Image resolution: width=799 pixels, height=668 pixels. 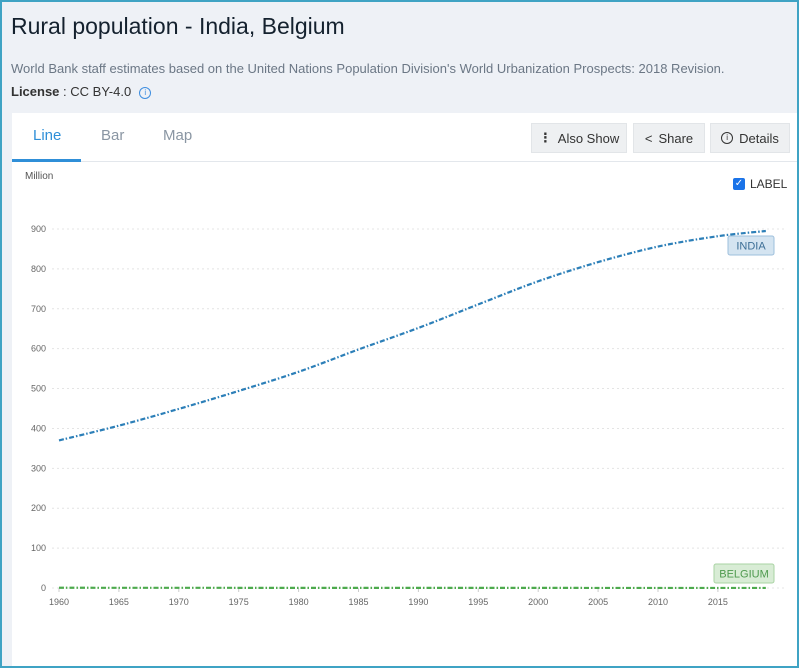 I want to click on x-tick-label: 2015, so click(x=718, y=602).